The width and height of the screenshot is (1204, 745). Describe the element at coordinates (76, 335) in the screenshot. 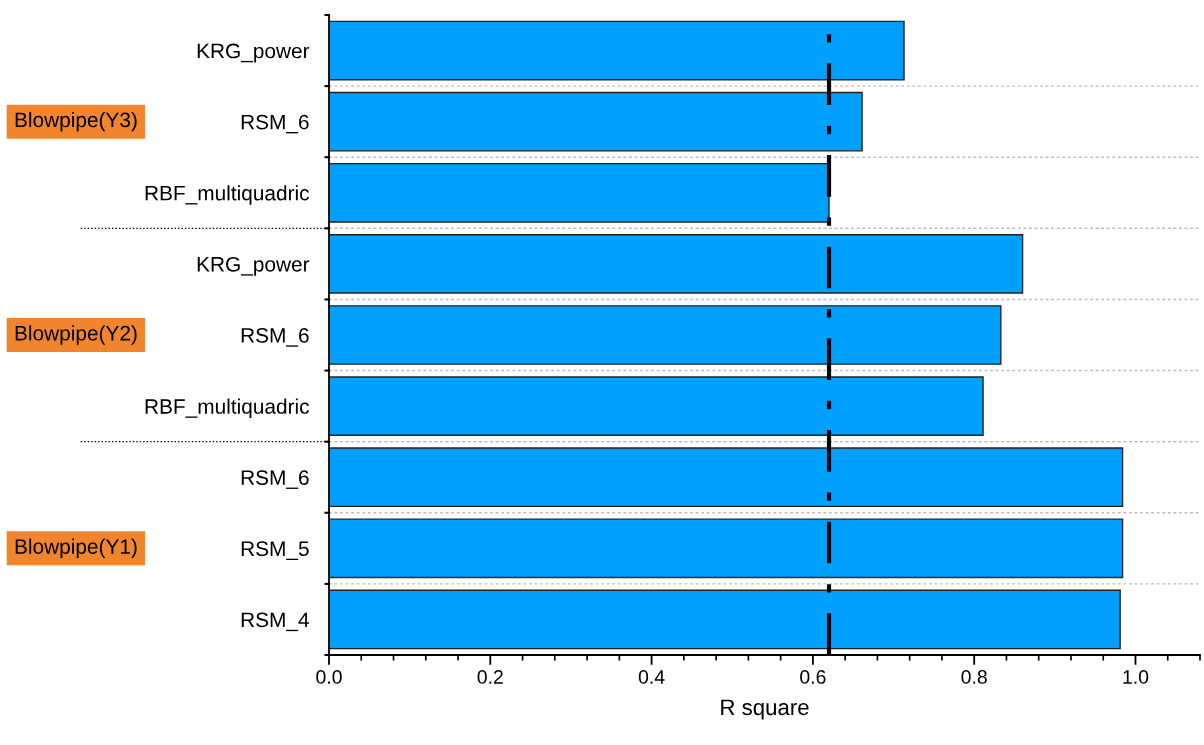

I see `text: Blowpipe(Y2)` at that location.